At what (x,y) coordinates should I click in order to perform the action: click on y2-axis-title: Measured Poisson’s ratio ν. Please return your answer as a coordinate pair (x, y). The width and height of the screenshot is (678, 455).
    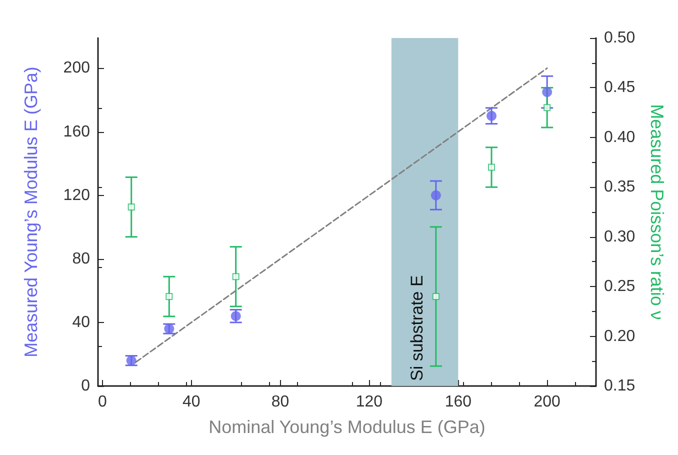
    Looking at the image, I should click on (657, 212).